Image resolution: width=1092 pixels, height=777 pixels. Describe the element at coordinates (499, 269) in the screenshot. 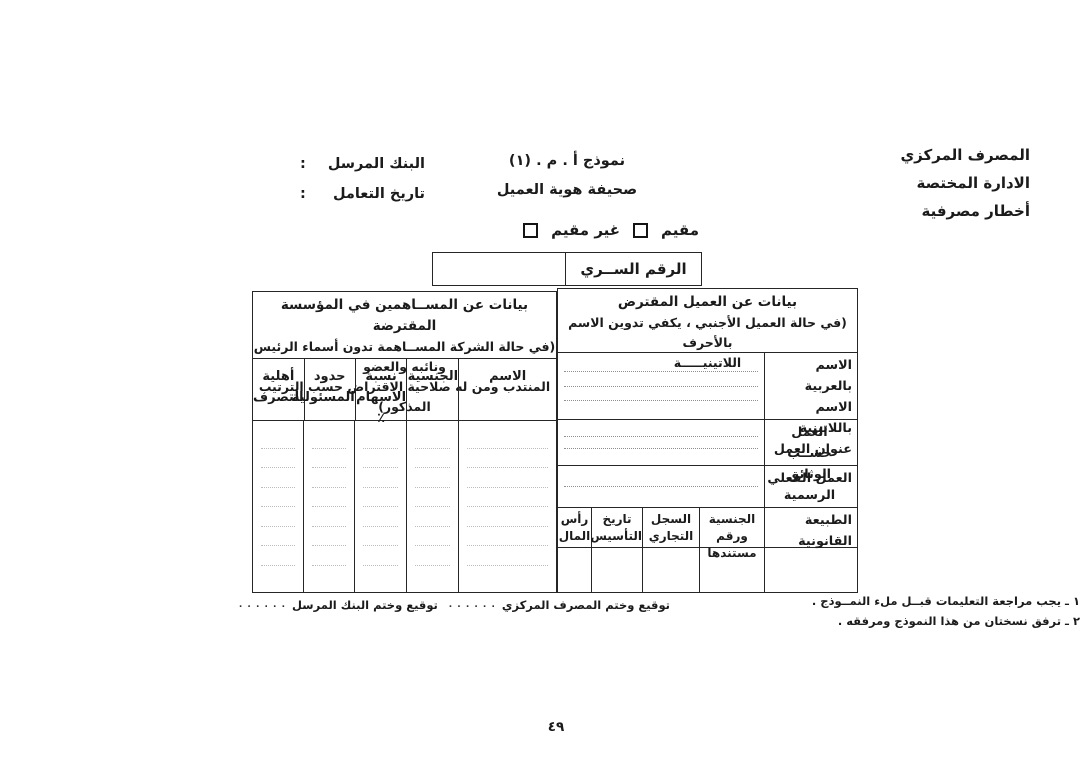

I see `secret-number-value` at that location.